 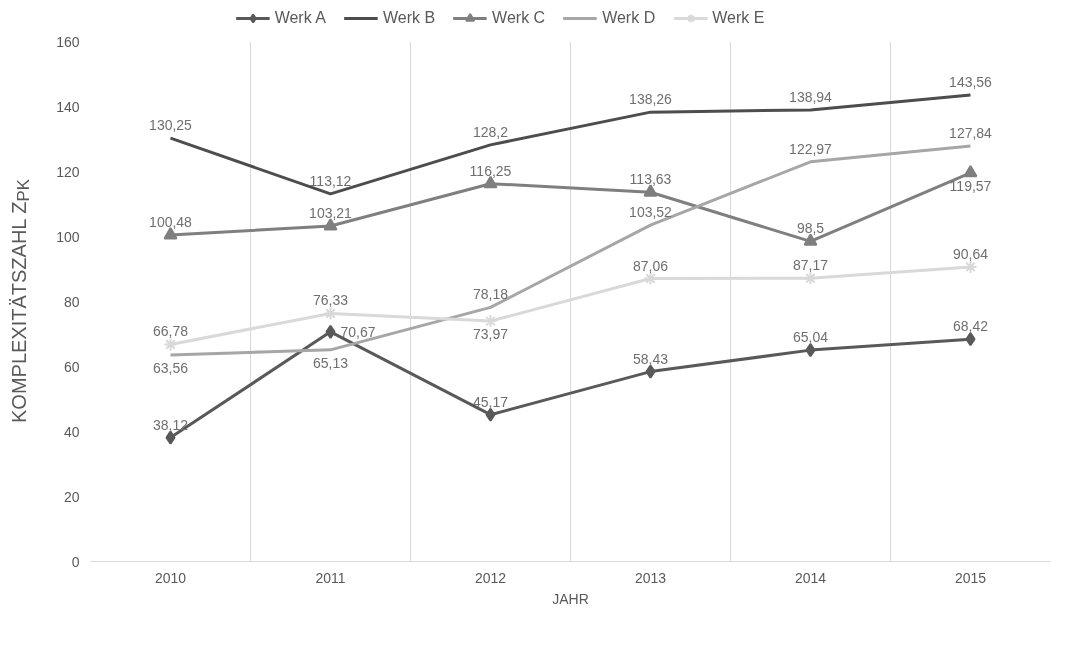 I want to click on data-label: 63,56, so click(x=170, y=367).